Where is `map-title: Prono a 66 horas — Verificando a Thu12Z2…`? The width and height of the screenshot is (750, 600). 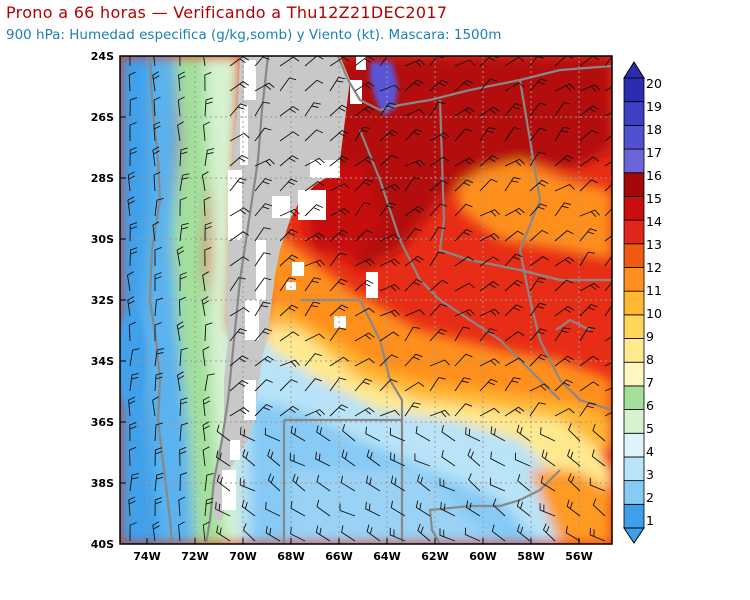 map-title: Prono a 66 horas — Verificando a Thu12Z2… is located at coordinates (227, 12).